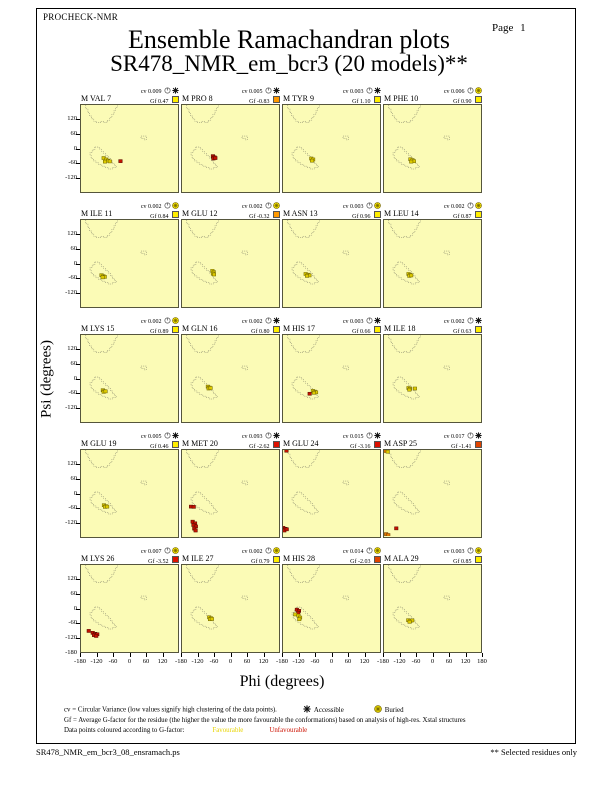 This screenshot has width=612, height=792. I want to click on subplot-annotation: cv 0.009 Gf 0.47, so click(160, 96).